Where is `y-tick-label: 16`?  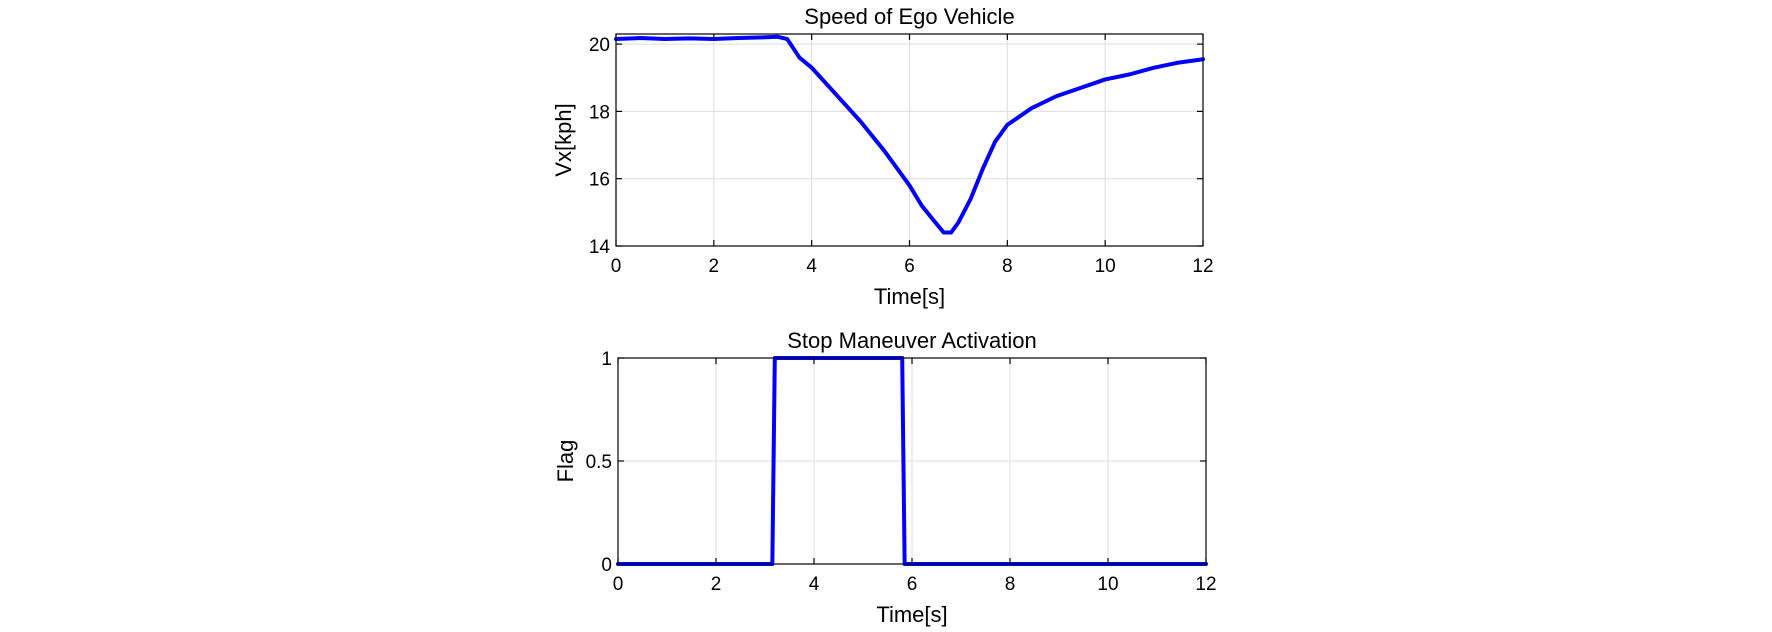
y-tick-label: 16 is located at coordinates (599, 180).